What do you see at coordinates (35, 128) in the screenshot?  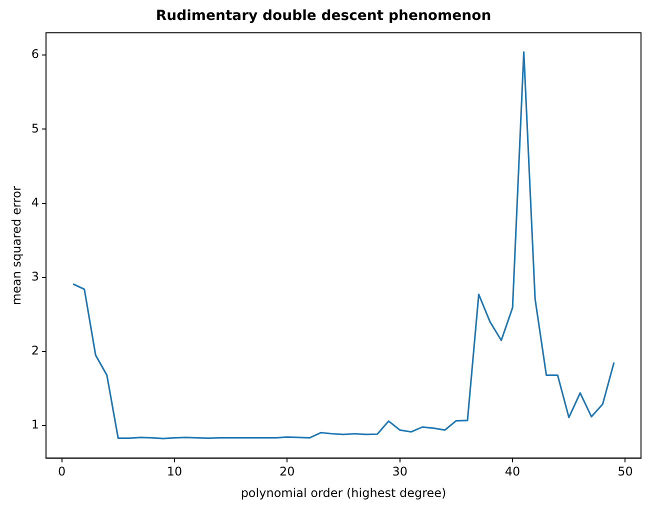 I see `y-tick-label: 5` at bounding box center [35, 128].